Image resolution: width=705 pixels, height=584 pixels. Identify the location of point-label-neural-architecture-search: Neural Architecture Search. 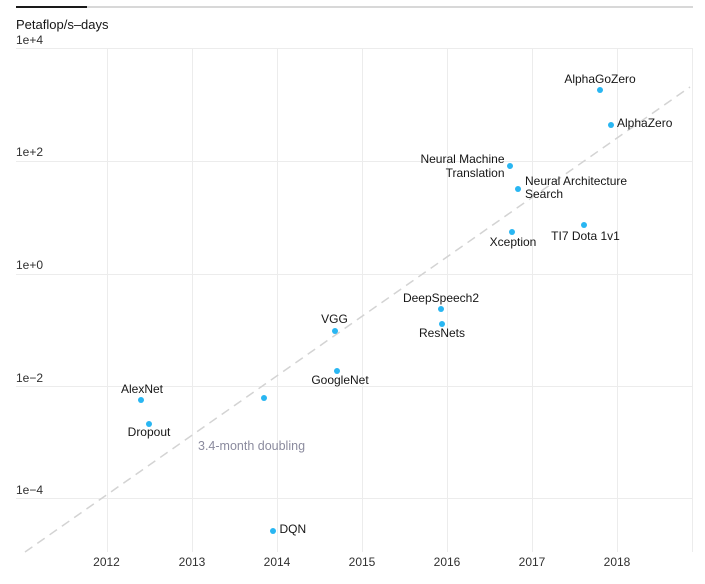
(576, 187).